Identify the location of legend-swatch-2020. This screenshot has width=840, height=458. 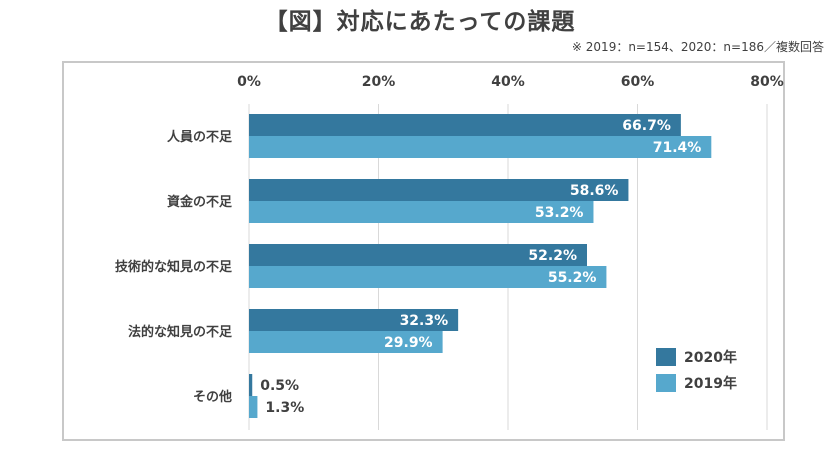
(666, 357).